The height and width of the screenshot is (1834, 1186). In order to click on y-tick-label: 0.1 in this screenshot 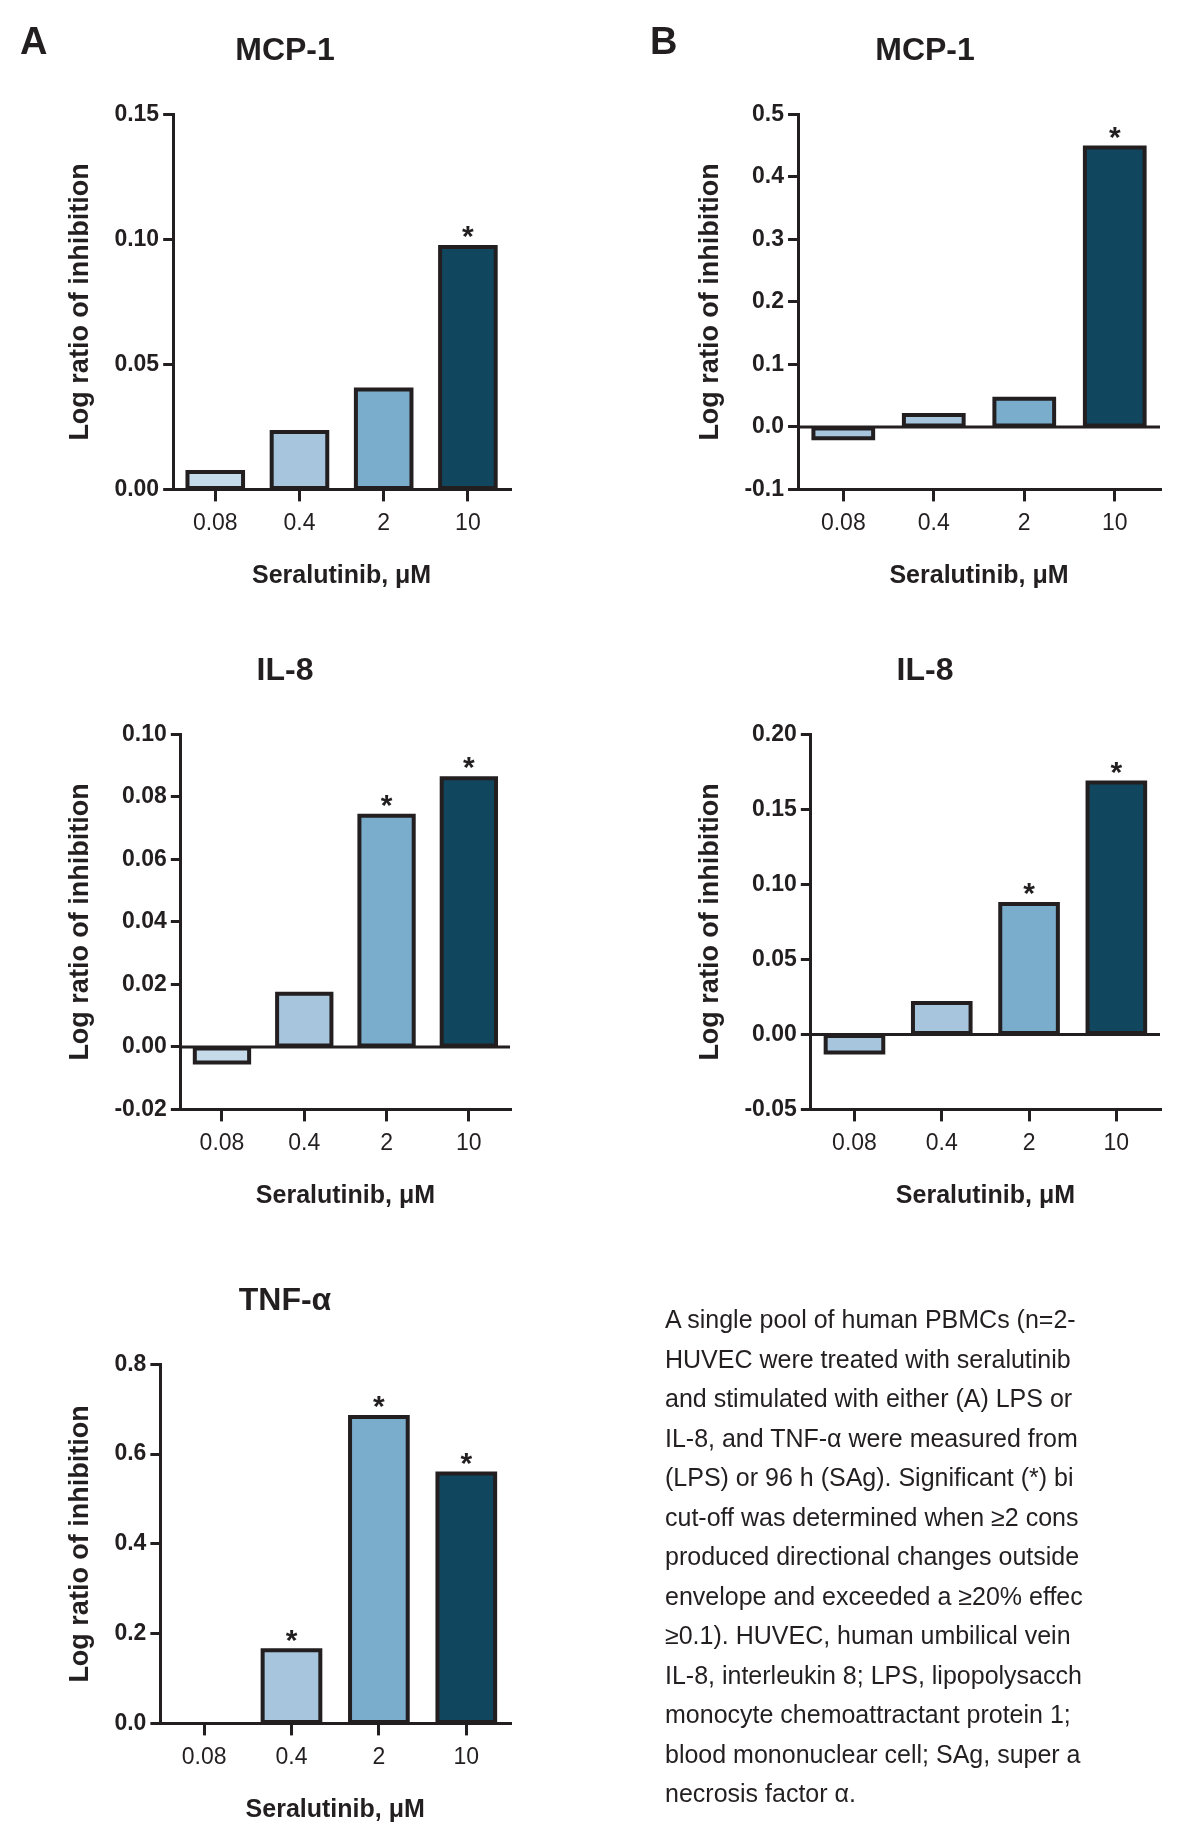, I will do `click(768, 362)`.